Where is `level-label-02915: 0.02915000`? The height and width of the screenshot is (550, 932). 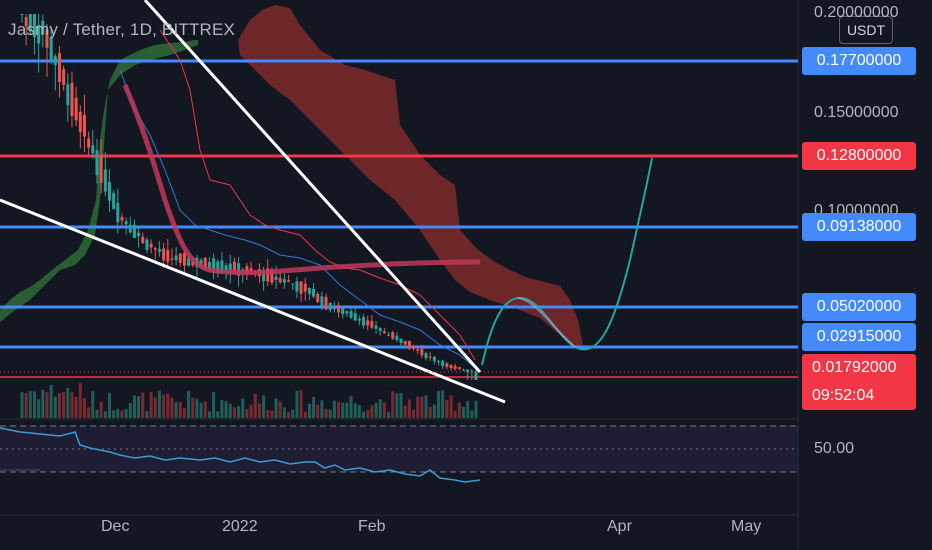 level-label-02915: 0.02915000 is located at coordinates (859, 337).